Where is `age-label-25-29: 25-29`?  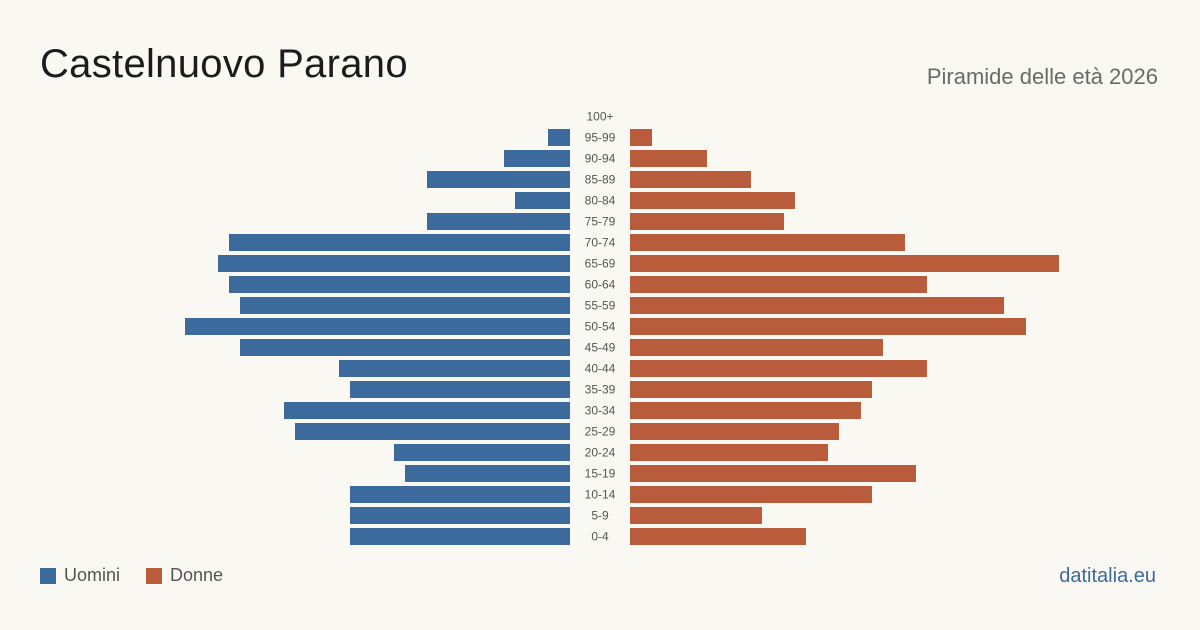
age-label-25-29: 25-29 is located at coordinates (600, 432).